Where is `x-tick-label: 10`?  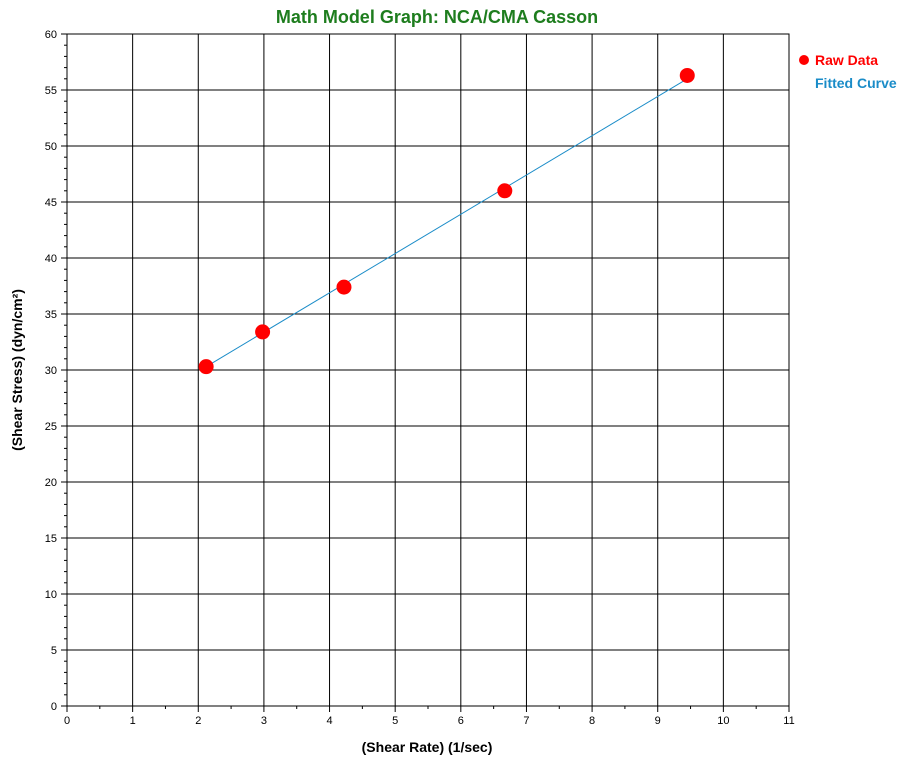 x-tick-label: 10 is located at coordinates (723, 721).